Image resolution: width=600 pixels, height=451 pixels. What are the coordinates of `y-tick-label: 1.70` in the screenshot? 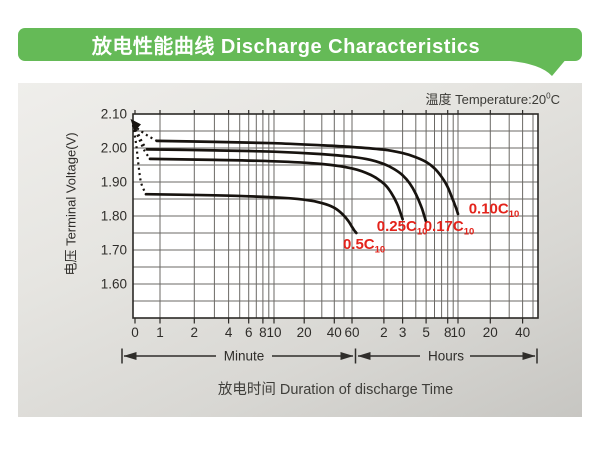 It's located at (114, 250).